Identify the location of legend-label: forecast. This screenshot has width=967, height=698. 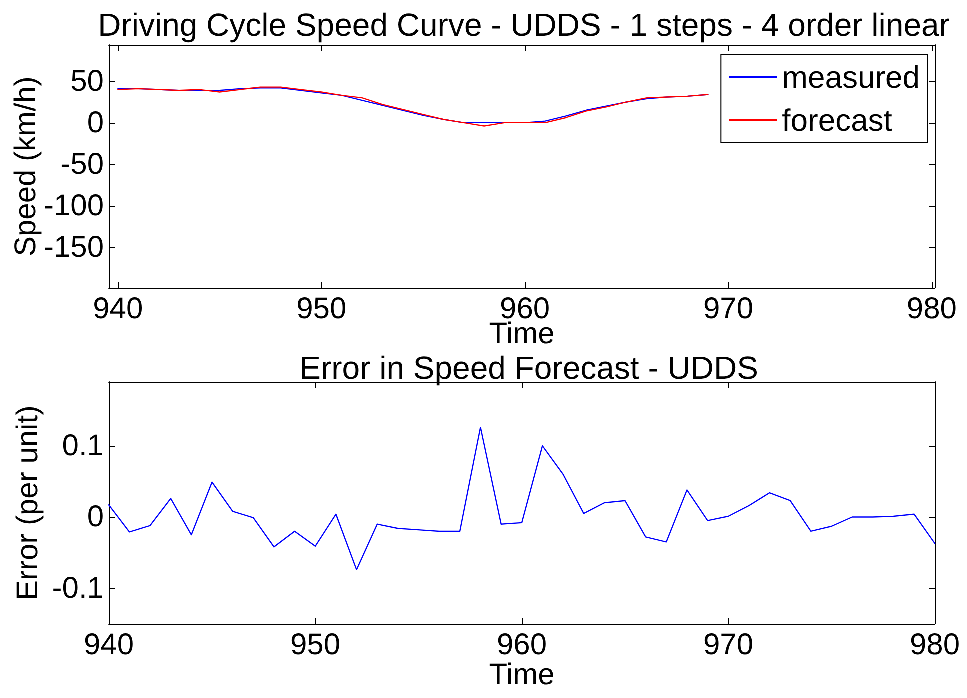
(837, 120).